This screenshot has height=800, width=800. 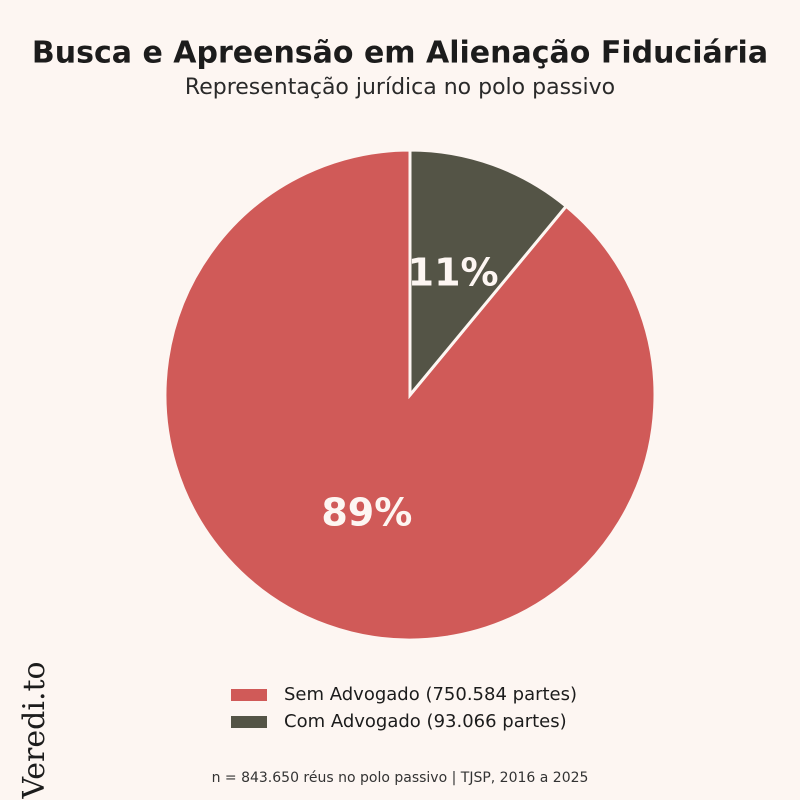 I want to click on slice-label: 11%, so click(x=453, y=273).